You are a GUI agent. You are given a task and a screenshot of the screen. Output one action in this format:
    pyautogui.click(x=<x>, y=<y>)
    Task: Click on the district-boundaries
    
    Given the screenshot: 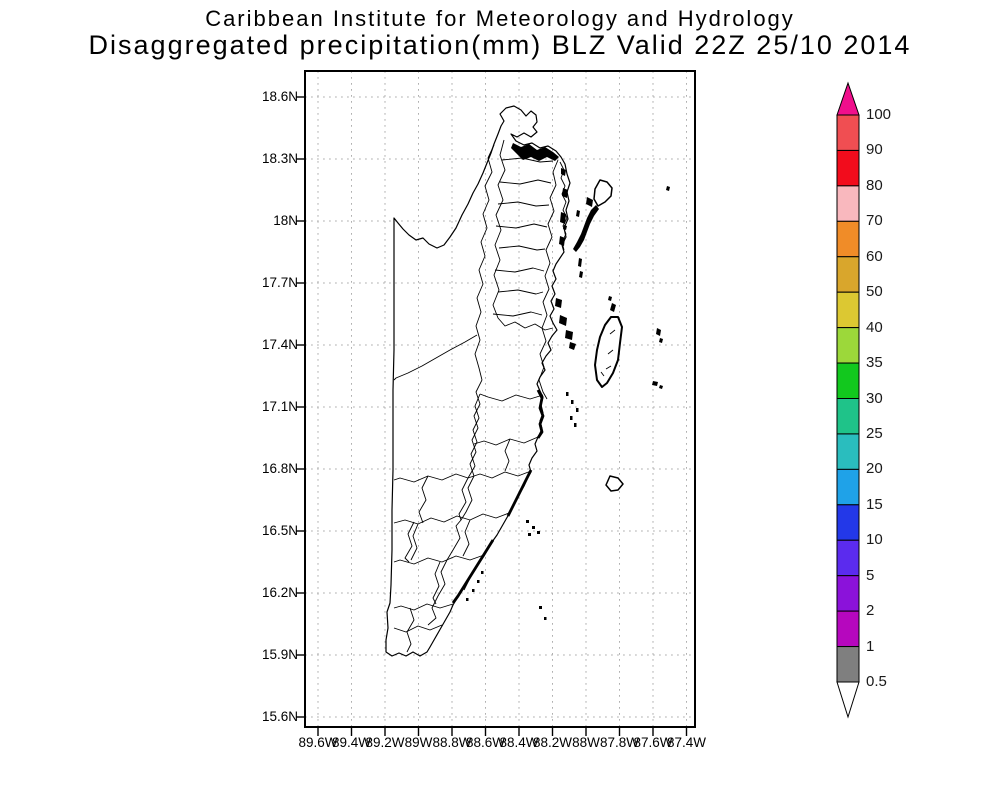 What is the action you would take?
    pyautogui.click(x=480, y=396)
    